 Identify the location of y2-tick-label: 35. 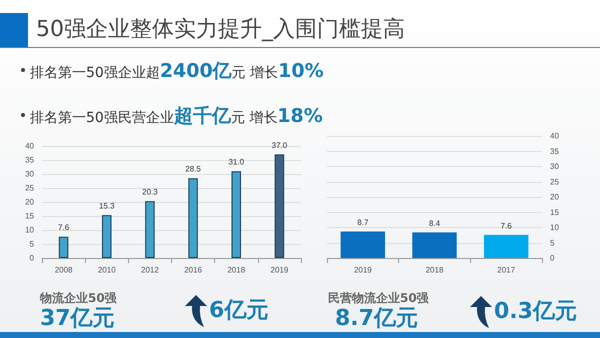
(555, 151).